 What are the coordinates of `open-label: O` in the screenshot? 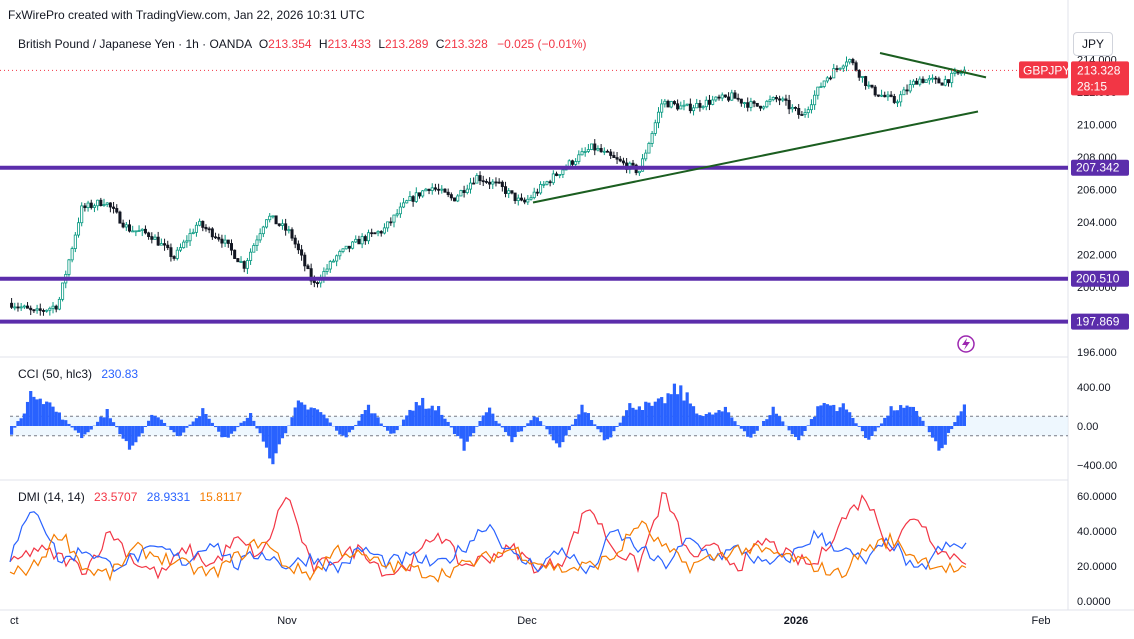 It's located at (263, 44).